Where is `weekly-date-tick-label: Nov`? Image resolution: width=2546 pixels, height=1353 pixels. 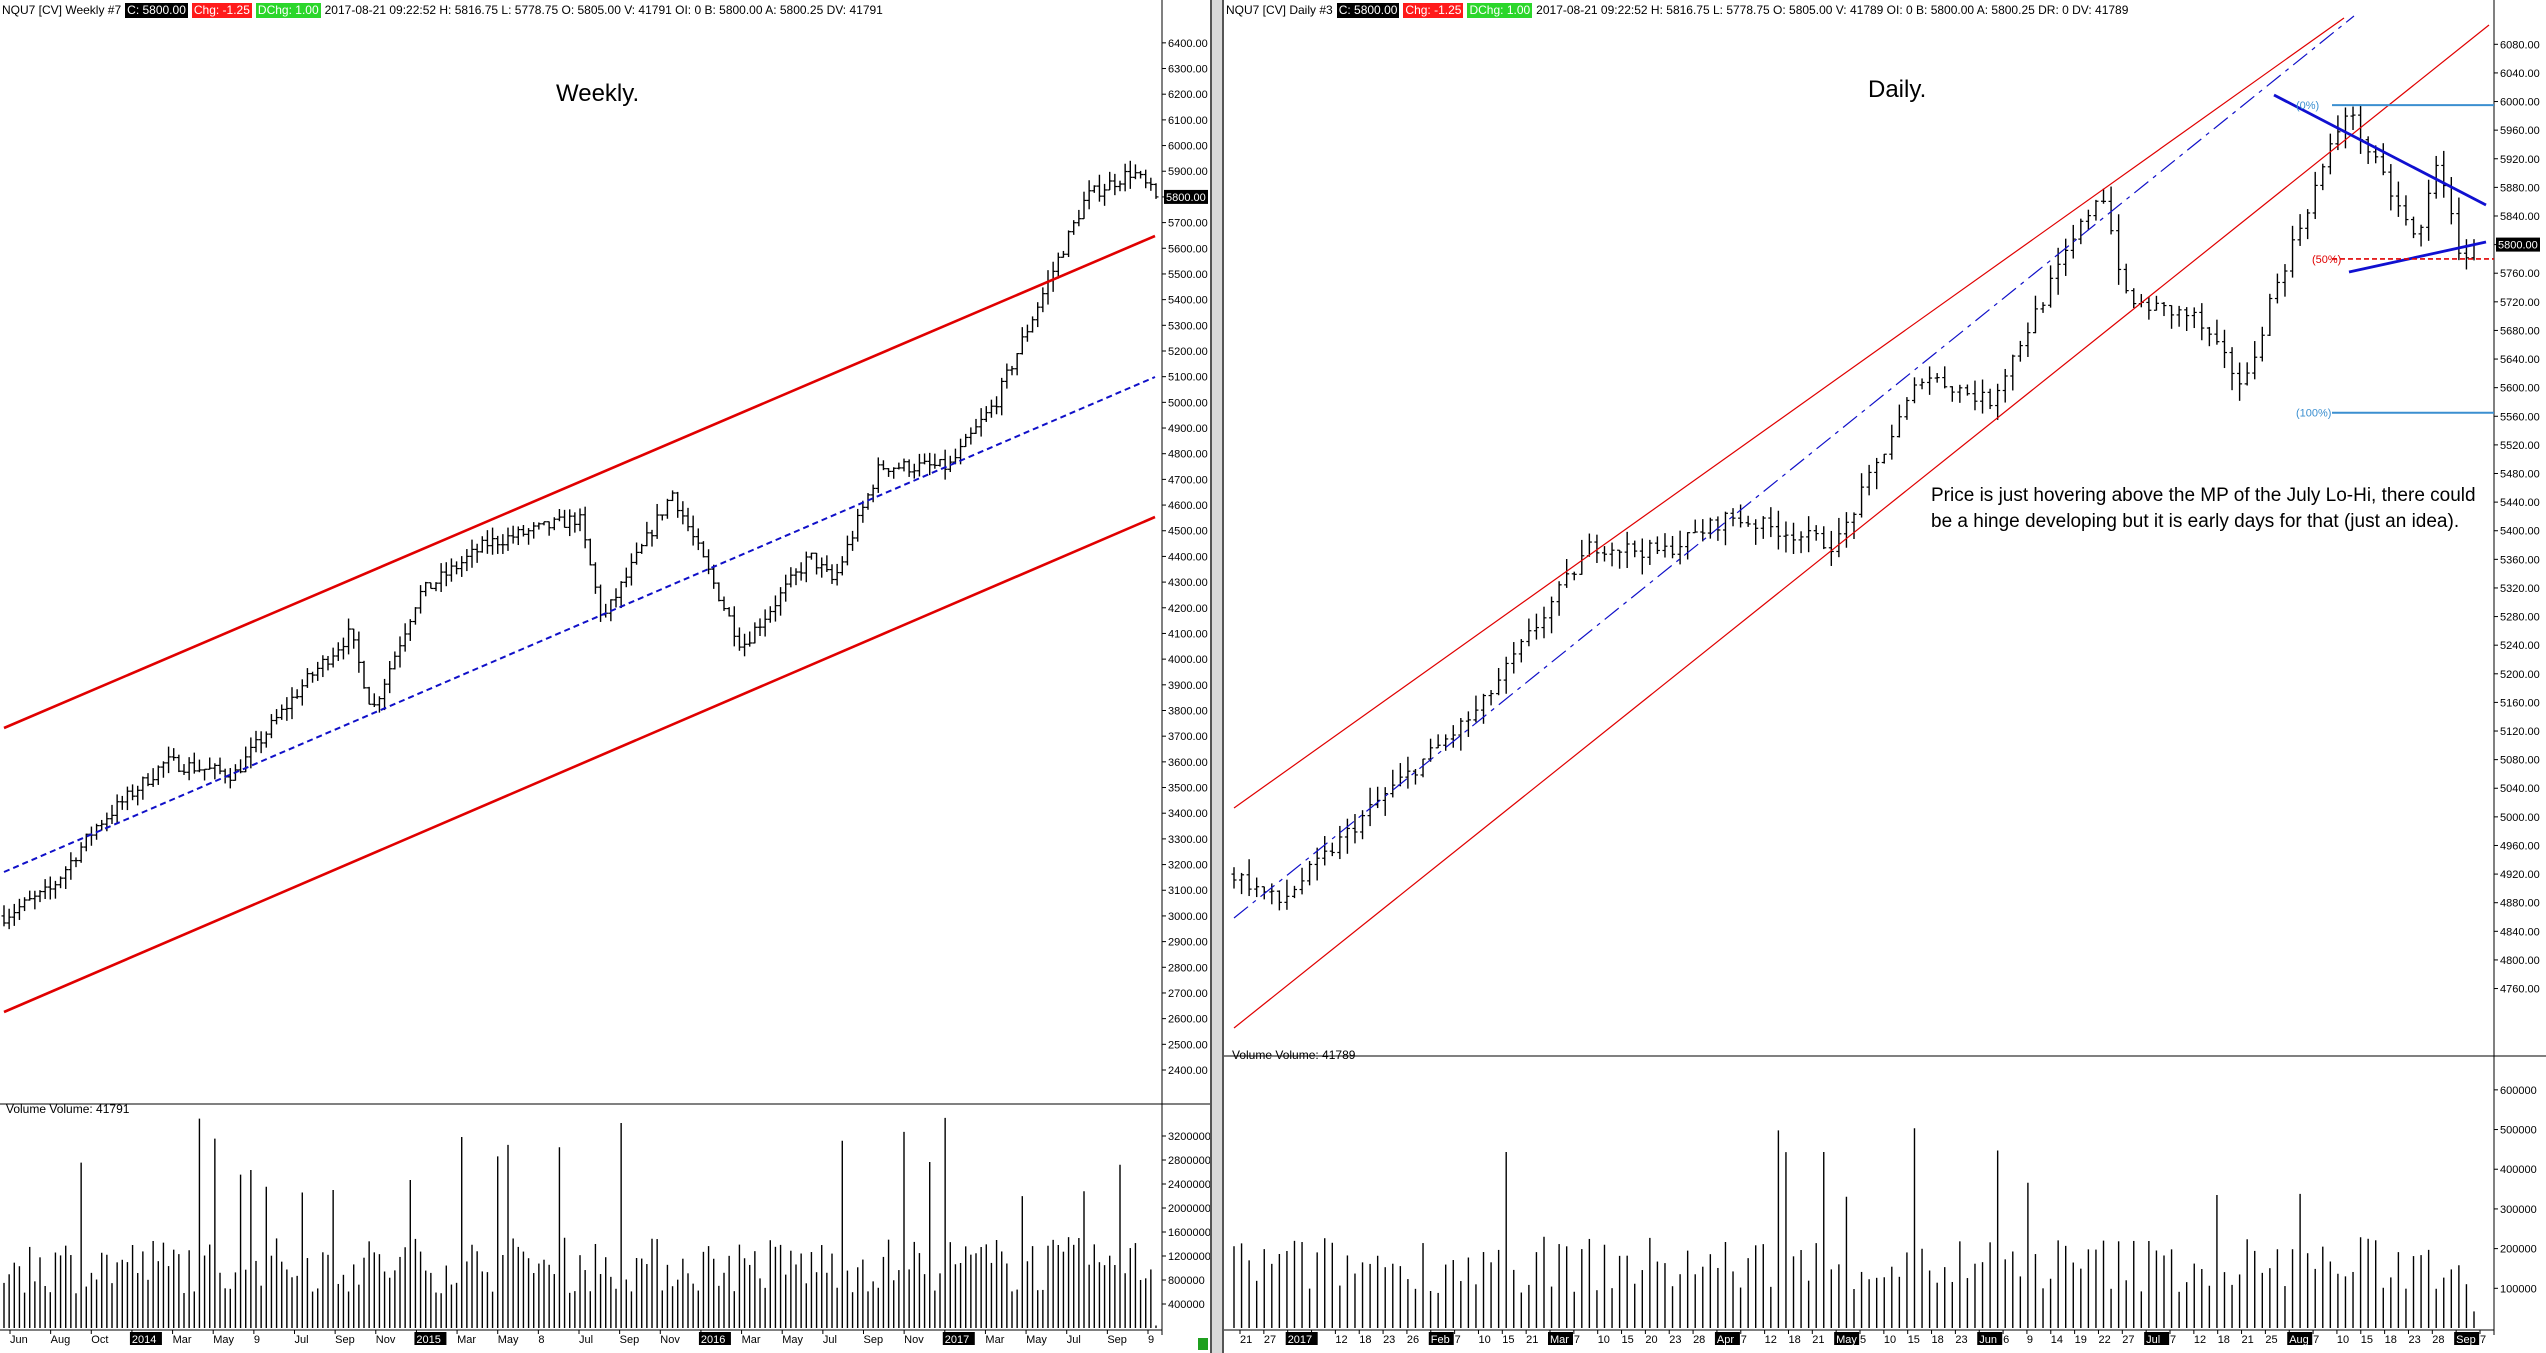
weekly-date-tick-label: Nov is located at coordinates (914, 1340).